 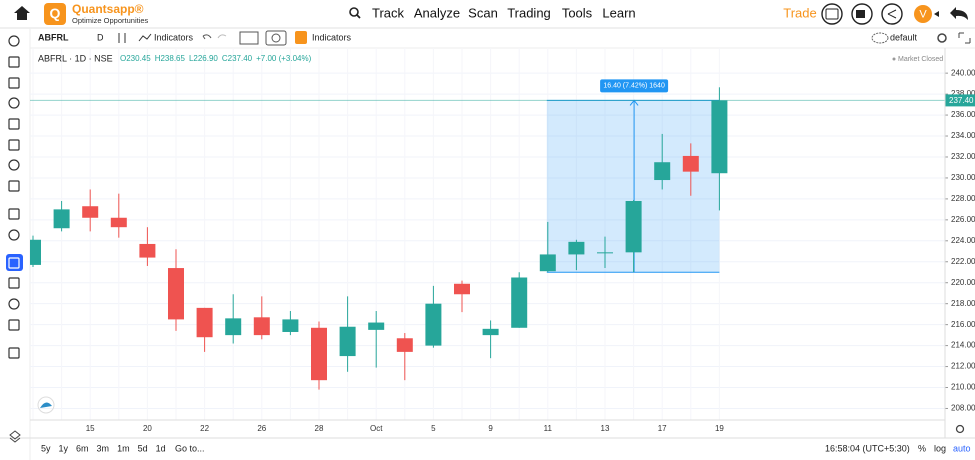 I want to click on nav-item: Analyze, so click(x=437, y=12).